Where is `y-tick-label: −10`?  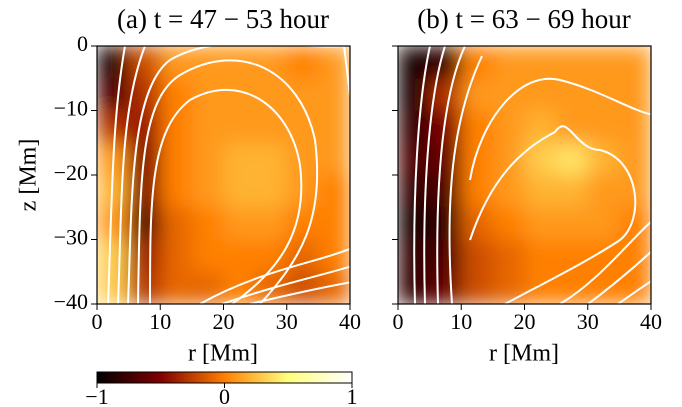 y-tick-label: −10 is located at coordinates (71, 108).